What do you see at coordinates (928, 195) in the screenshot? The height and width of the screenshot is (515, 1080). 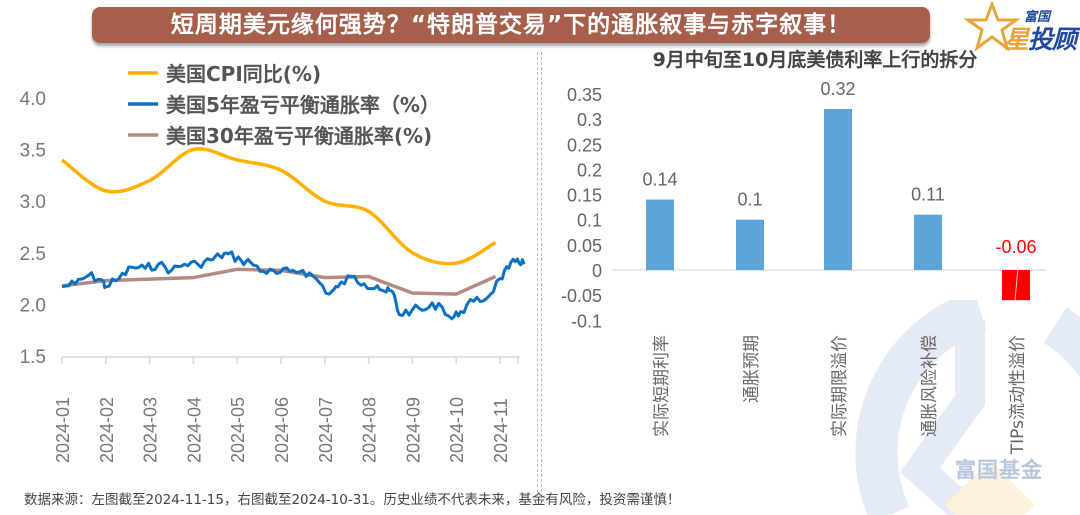 I see `data-label: 0.11` at bounding box center [928, 195].